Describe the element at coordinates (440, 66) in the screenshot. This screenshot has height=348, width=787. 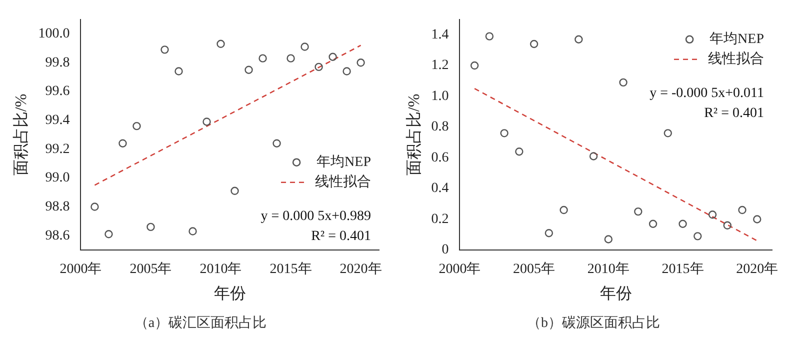
I see `y-tick-label: 1.2` at that location.